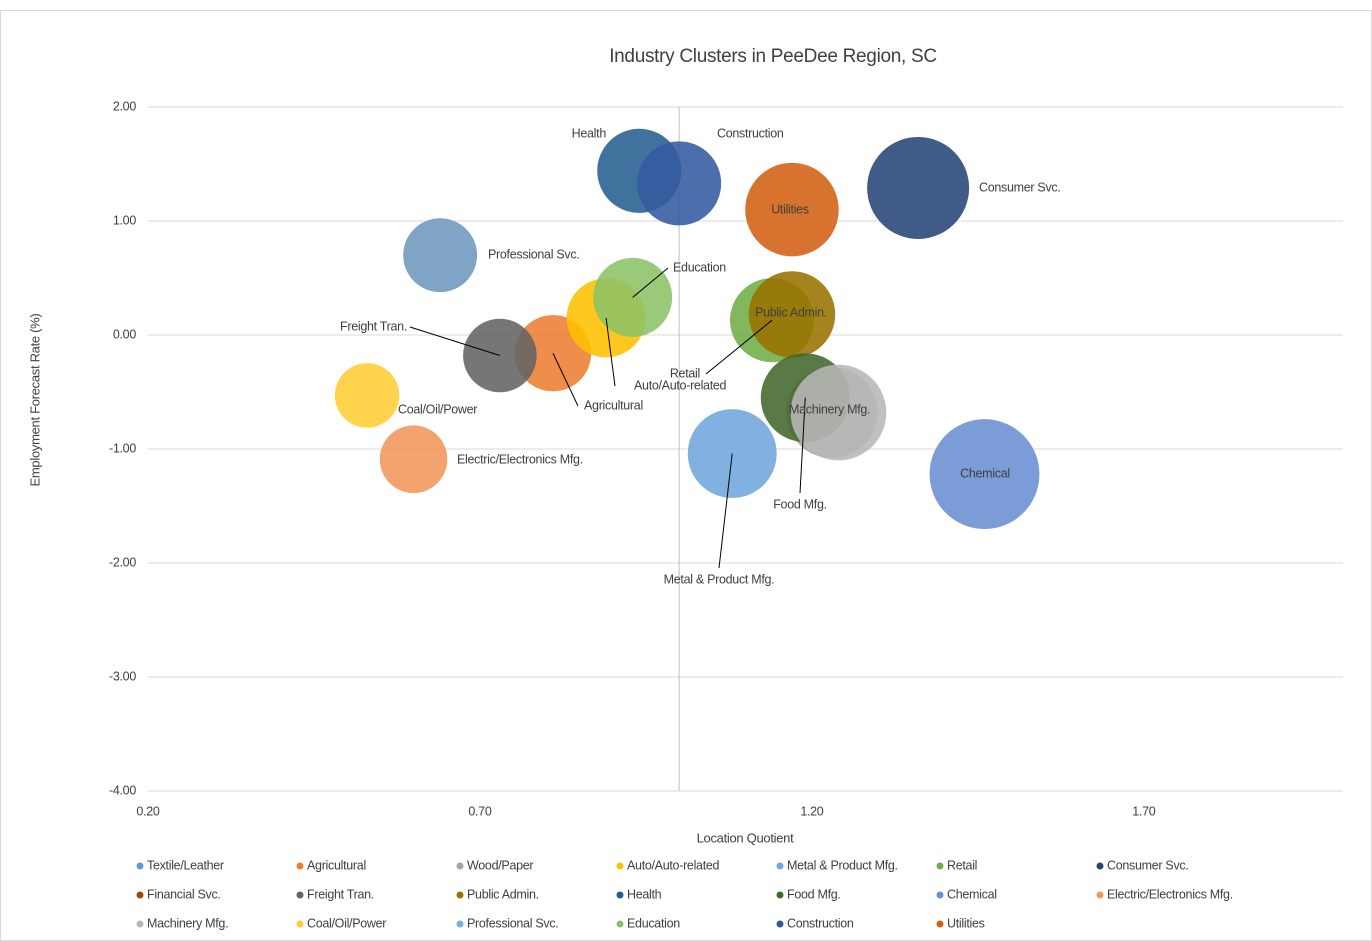  Describe the element at coordinates (503, 894) in the screenshot. I see `legend-label: Public Admin.` at that location.